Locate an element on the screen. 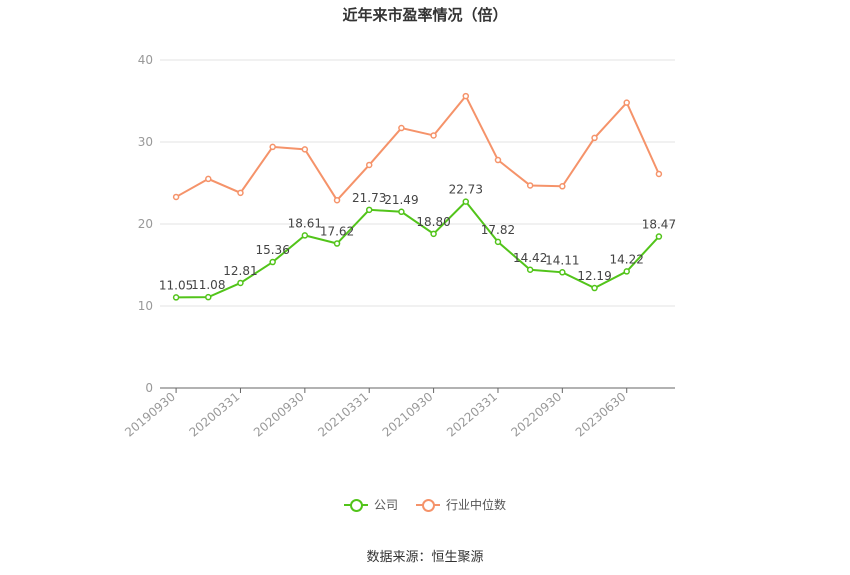  industry-median-series-line is located at coordinates (417, 148).